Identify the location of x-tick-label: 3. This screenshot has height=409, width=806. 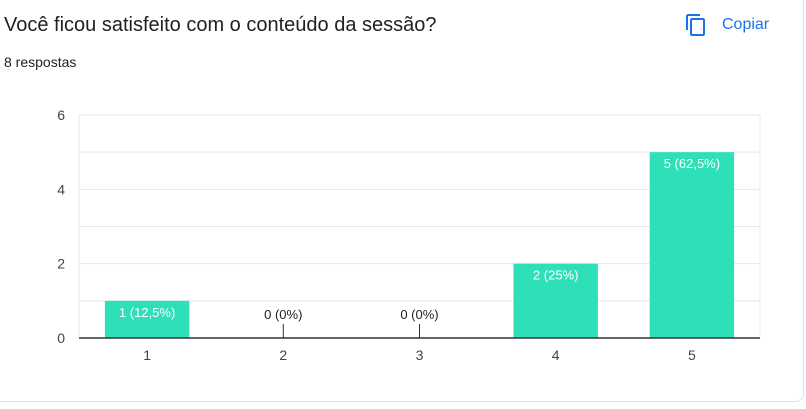
(420, 355).